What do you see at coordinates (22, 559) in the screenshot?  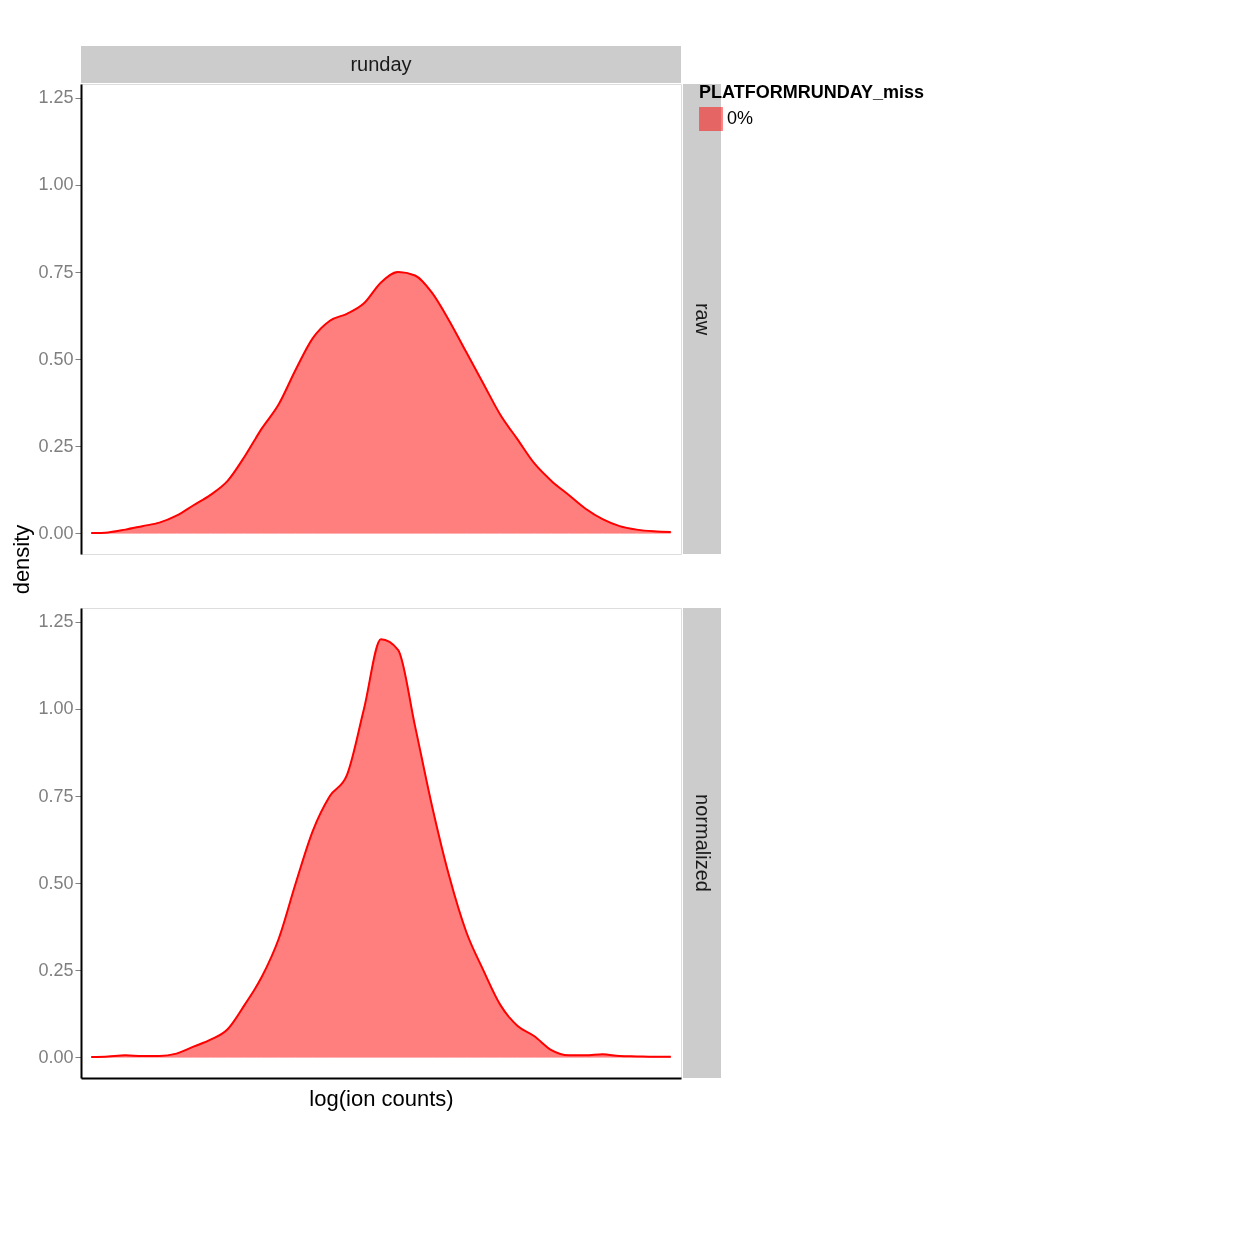 I see `y-axis-title: density` at bounding box center [22, 559].